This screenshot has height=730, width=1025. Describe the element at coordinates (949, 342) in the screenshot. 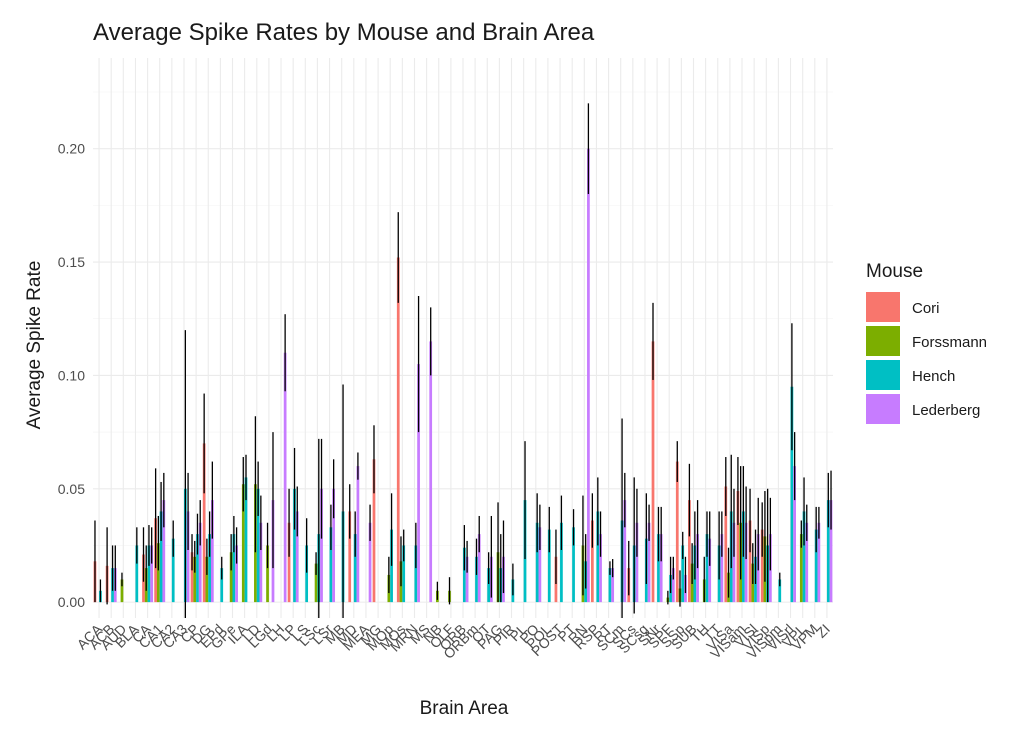

I see `legend-label-forssmann: Forssmann` at that location.